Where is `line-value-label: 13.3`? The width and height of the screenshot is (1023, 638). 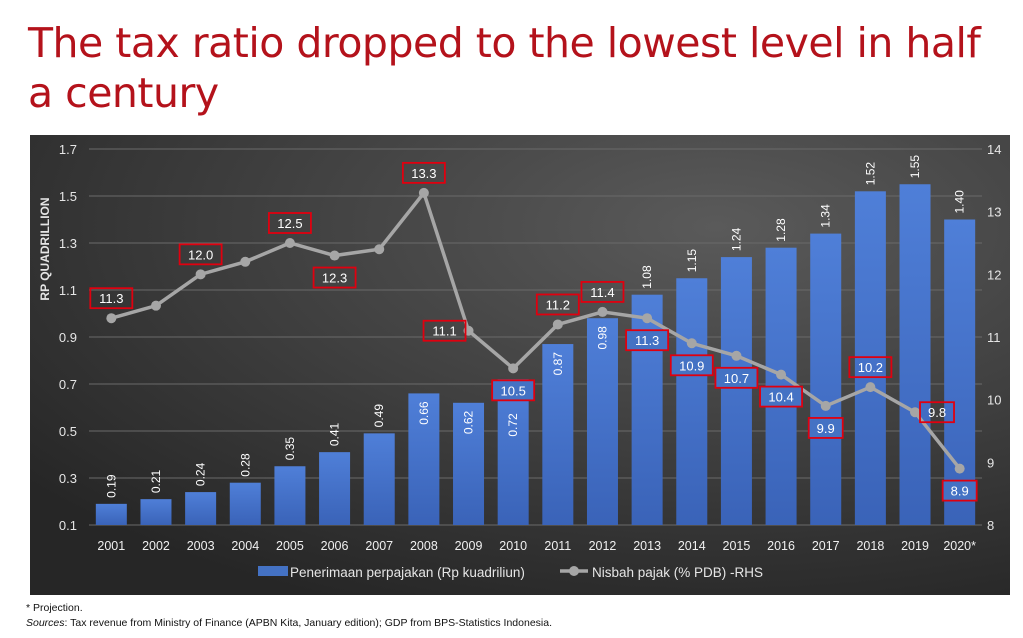 line-value-label: 13.3 is located at coordinates (423, 173).